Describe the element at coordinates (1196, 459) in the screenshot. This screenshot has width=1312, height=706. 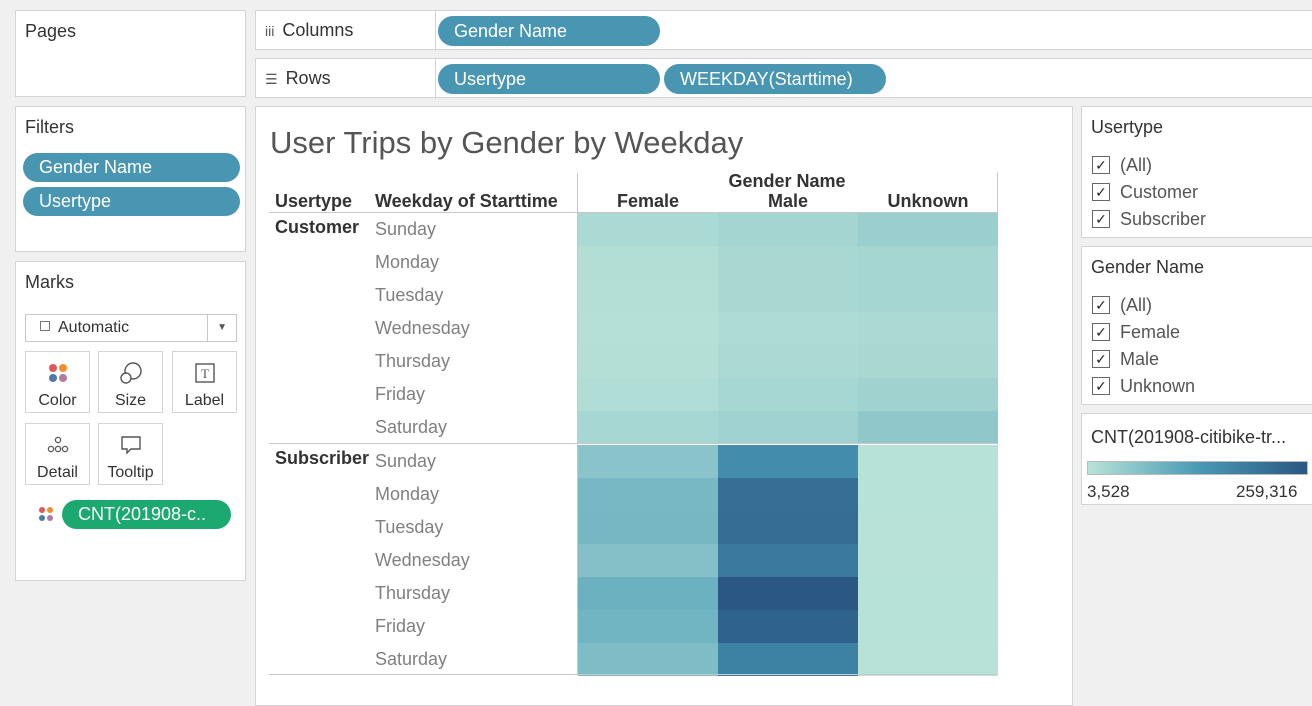
I see `color-legend-panel: CNT(201908-citibike-tr... 3,528 259,316` at that location.